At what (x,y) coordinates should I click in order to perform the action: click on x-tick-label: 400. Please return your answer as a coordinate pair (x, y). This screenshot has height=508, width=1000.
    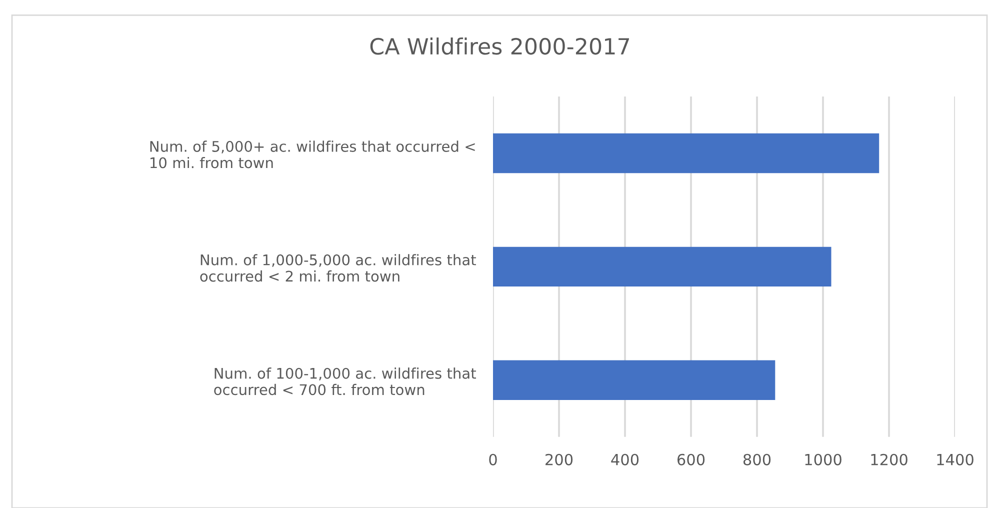
    Looking at the image, I should click on (625, 460).